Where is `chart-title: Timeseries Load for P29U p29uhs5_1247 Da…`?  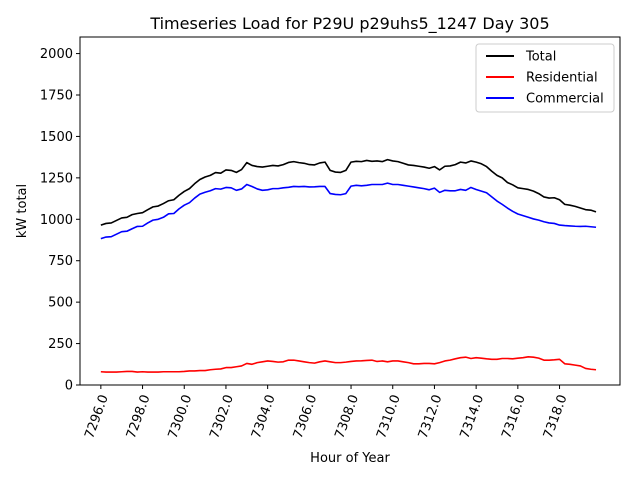 chart-title: Timeseries Load for P29U p29uhs5_1247 Da… is located at coordinates (349, 24).